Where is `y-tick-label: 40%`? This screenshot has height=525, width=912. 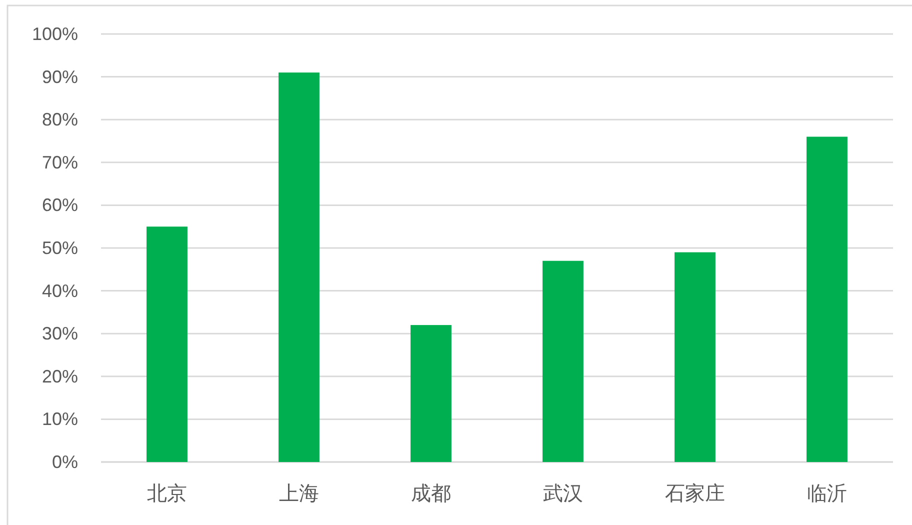 y-tick-label: 40% is located at coordinates (60, 290).